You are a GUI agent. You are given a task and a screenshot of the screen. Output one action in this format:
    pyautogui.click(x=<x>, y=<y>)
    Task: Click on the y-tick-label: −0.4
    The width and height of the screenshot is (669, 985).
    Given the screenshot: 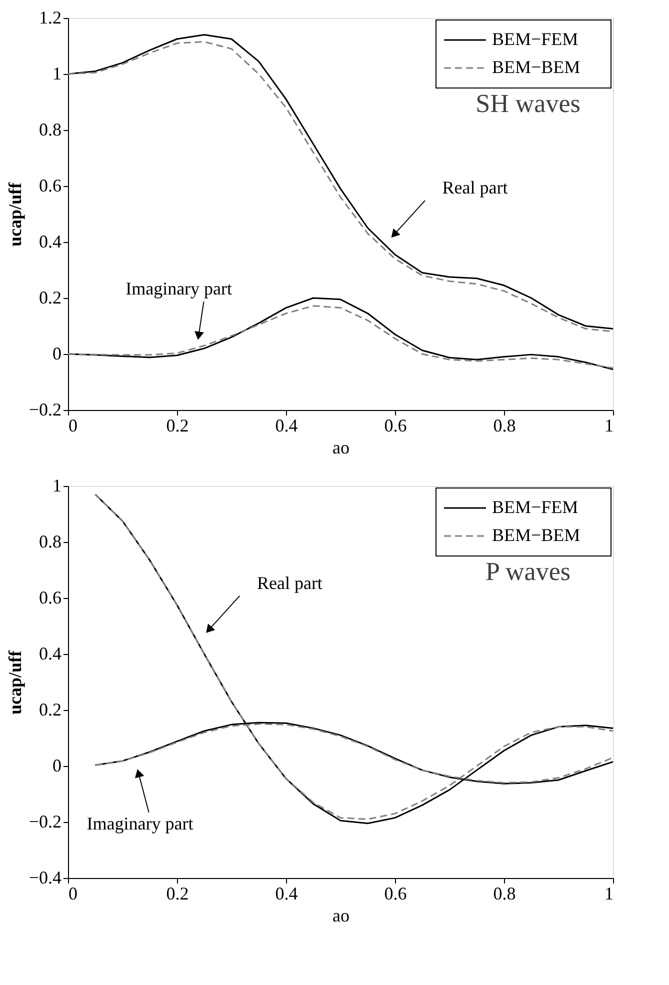 What is the action you would take?
    pyautogui.click(x=45, y=878)
    